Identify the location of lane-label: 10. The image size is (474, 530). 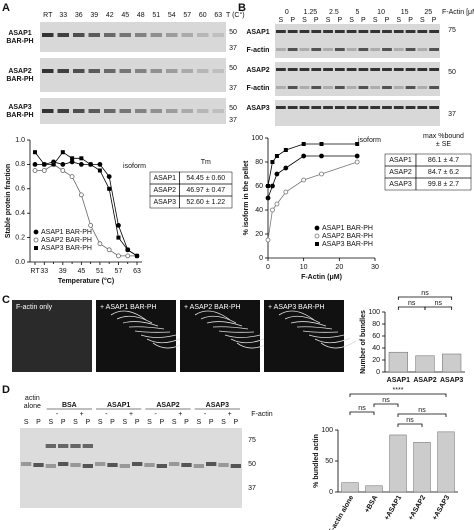
(381, 12).